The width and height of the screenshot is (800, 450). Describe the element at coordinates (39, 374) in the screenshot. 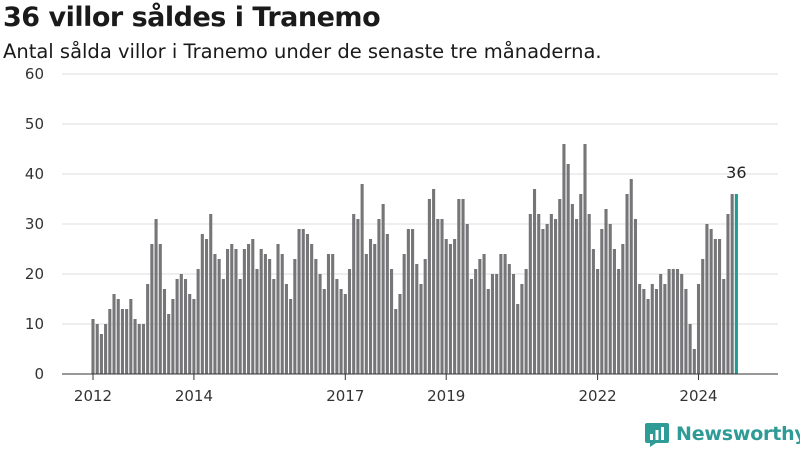

I see `y-tick-label: 0` at that location.